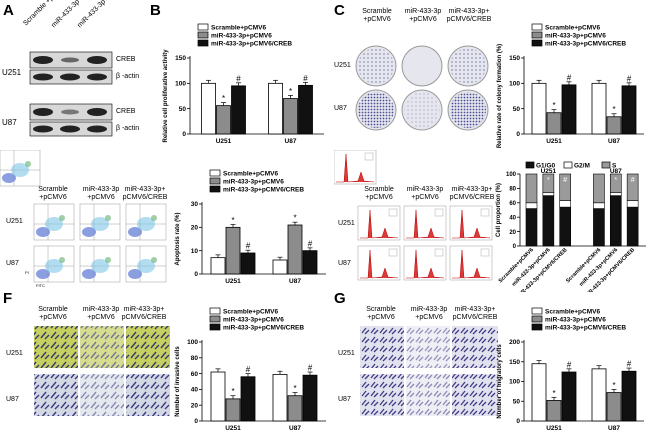  What do you see at coordinates (155, 10) in the screenshot?
I see `panel-label-b: B` at bounding box center [155, 10].